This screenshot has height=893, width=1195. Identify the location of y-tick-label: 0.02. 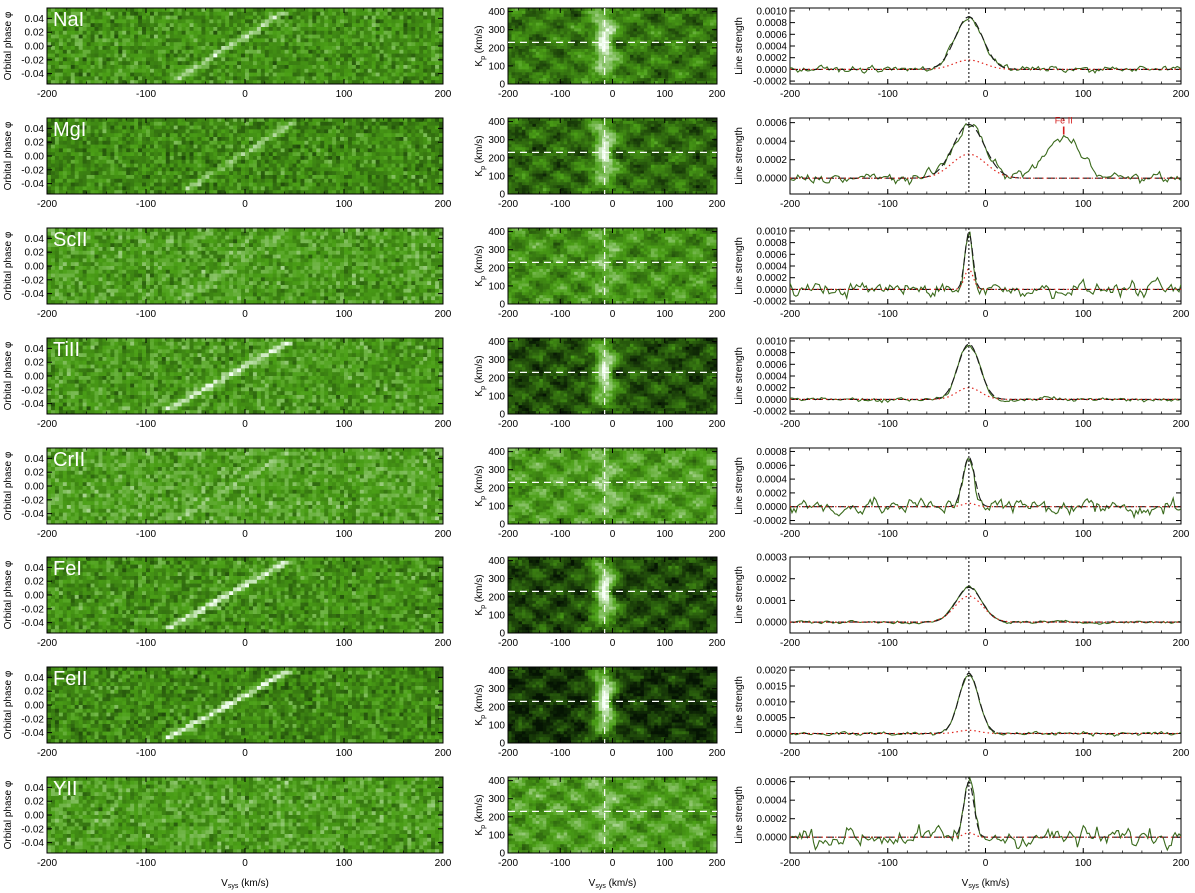
(35, 143).